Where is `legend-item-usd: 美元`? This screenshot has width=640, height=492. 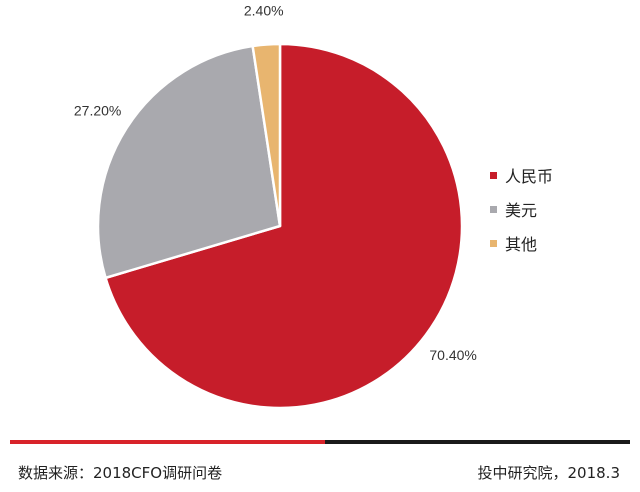
legend-item-usd: 美元 is located at coordinates (521, 209).